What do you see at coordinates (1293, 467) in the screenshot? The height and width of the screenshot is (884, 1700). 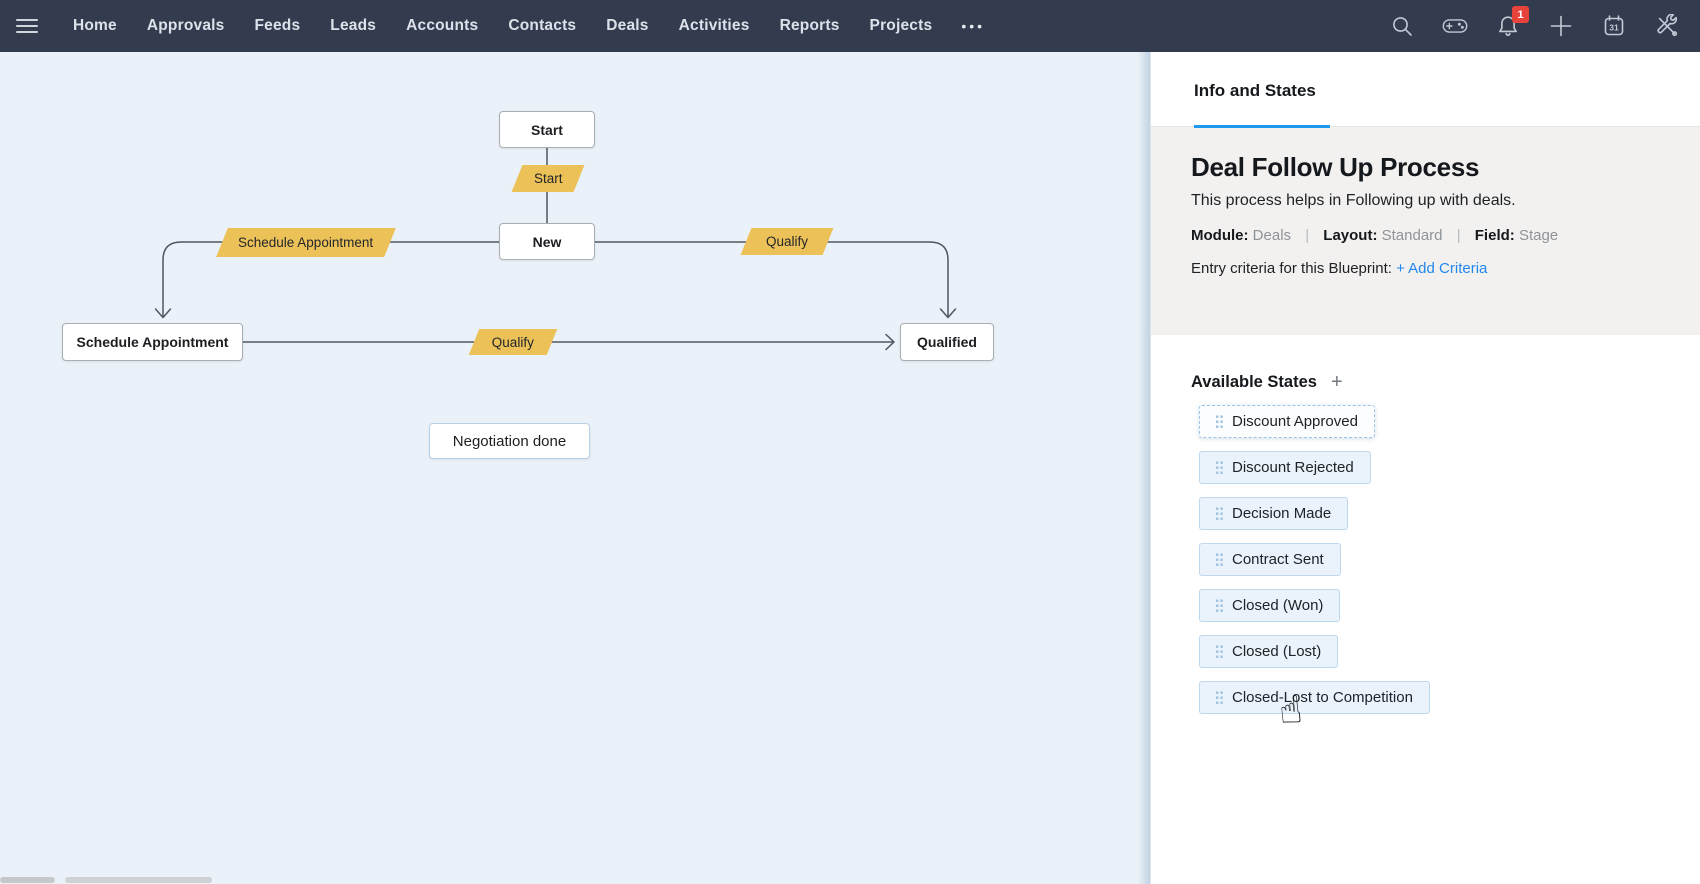 I see `state-chip-label: Discount Rejected` at bounding box center [1293, 467].